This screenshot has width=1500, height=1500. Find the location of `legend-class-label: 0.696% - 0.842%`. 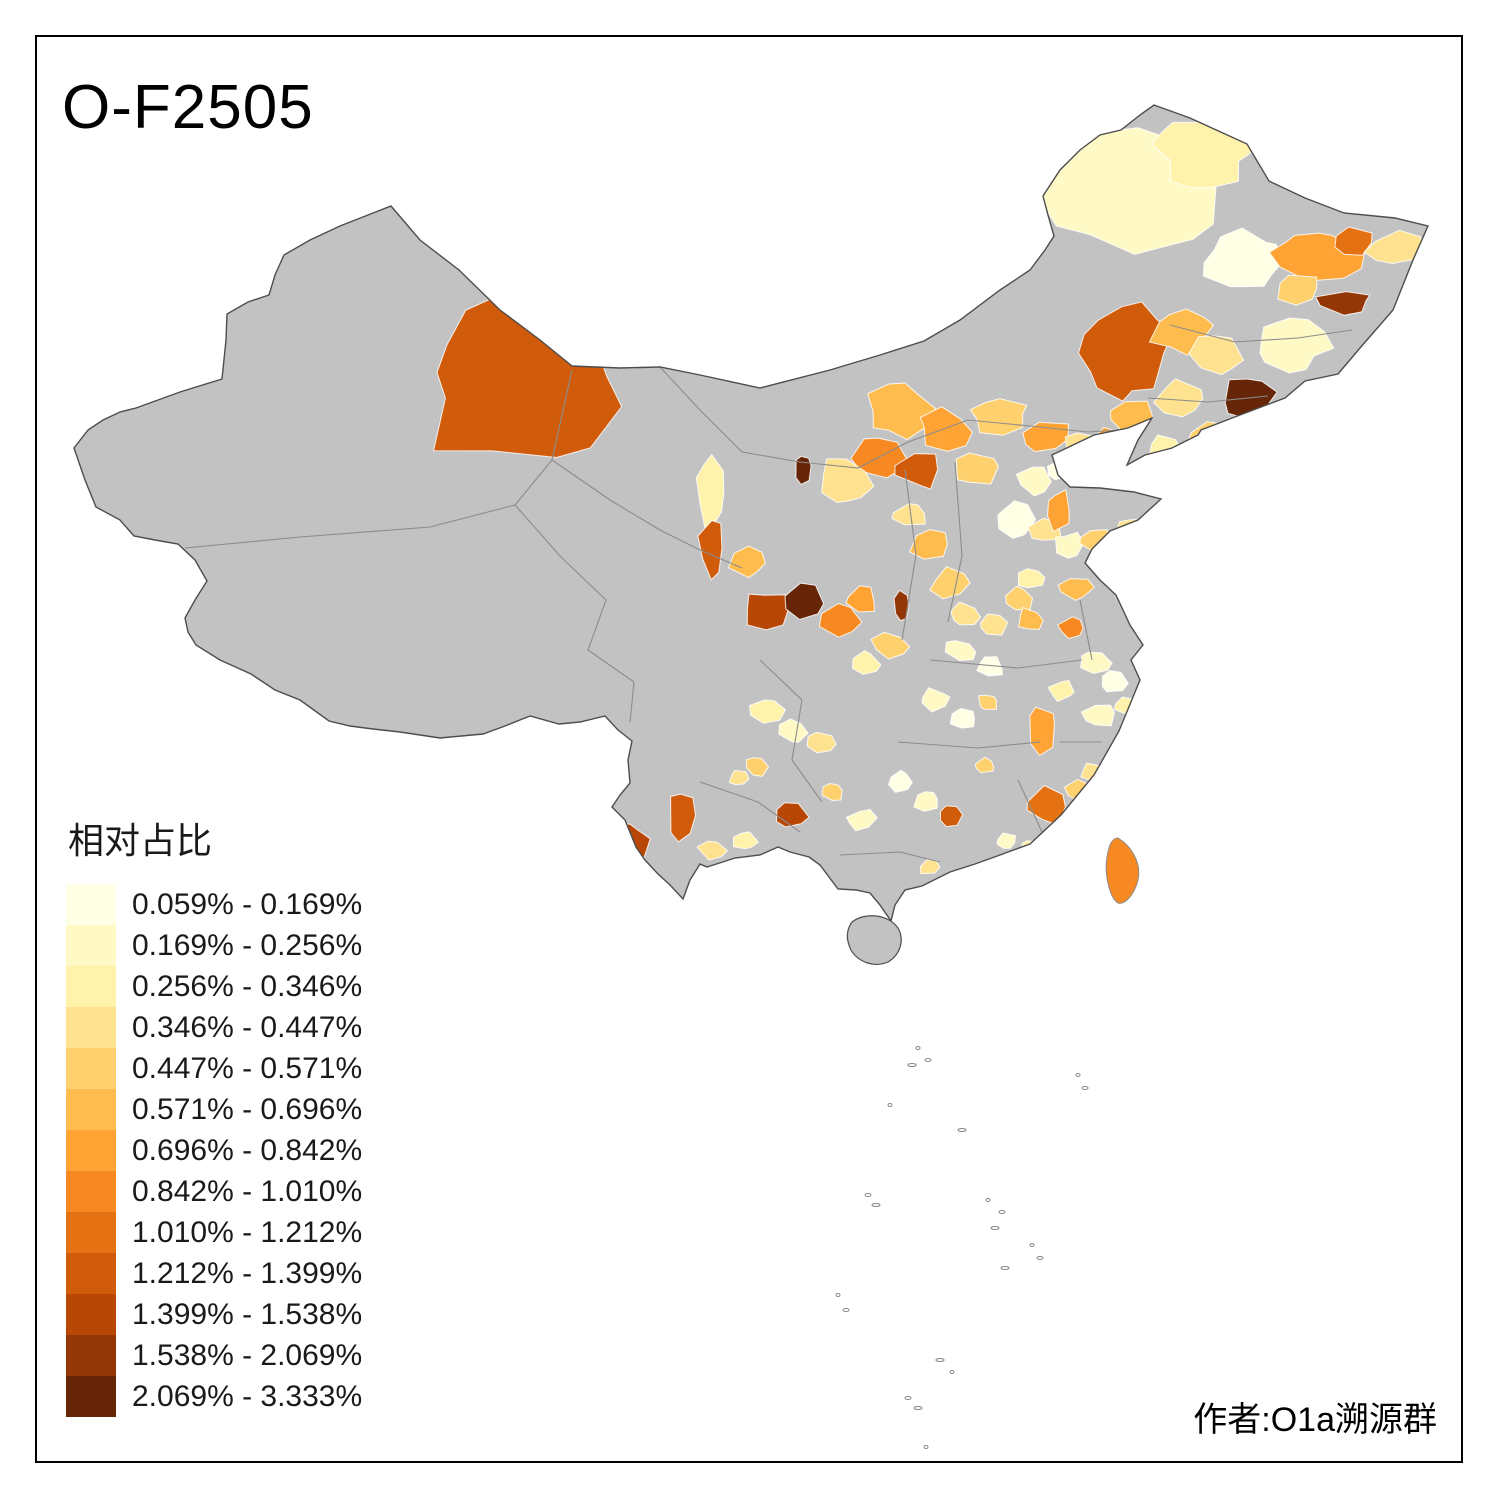

legend-class-label: 0.696% - 0.842% is located at coordinates (247, 1150).